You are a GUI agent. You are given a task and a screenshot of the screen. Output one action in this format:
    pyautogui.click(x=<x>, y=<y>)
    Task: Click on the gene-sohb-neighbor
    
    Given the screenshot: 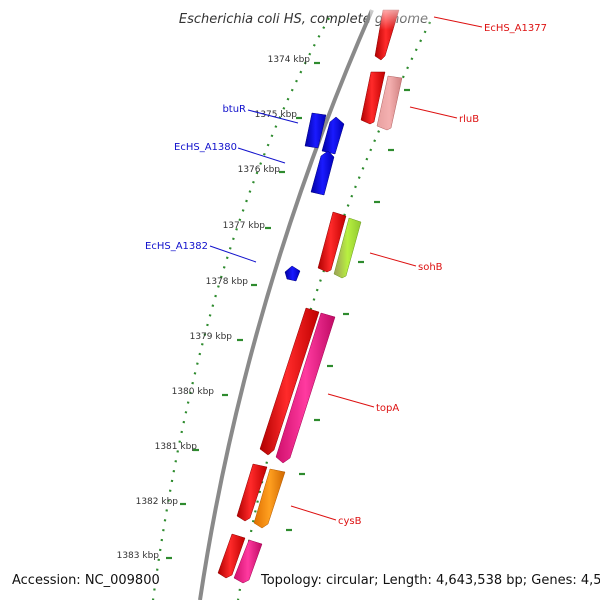 What is the action you would take?
    pyautogui.click(x=332, y=242)
    